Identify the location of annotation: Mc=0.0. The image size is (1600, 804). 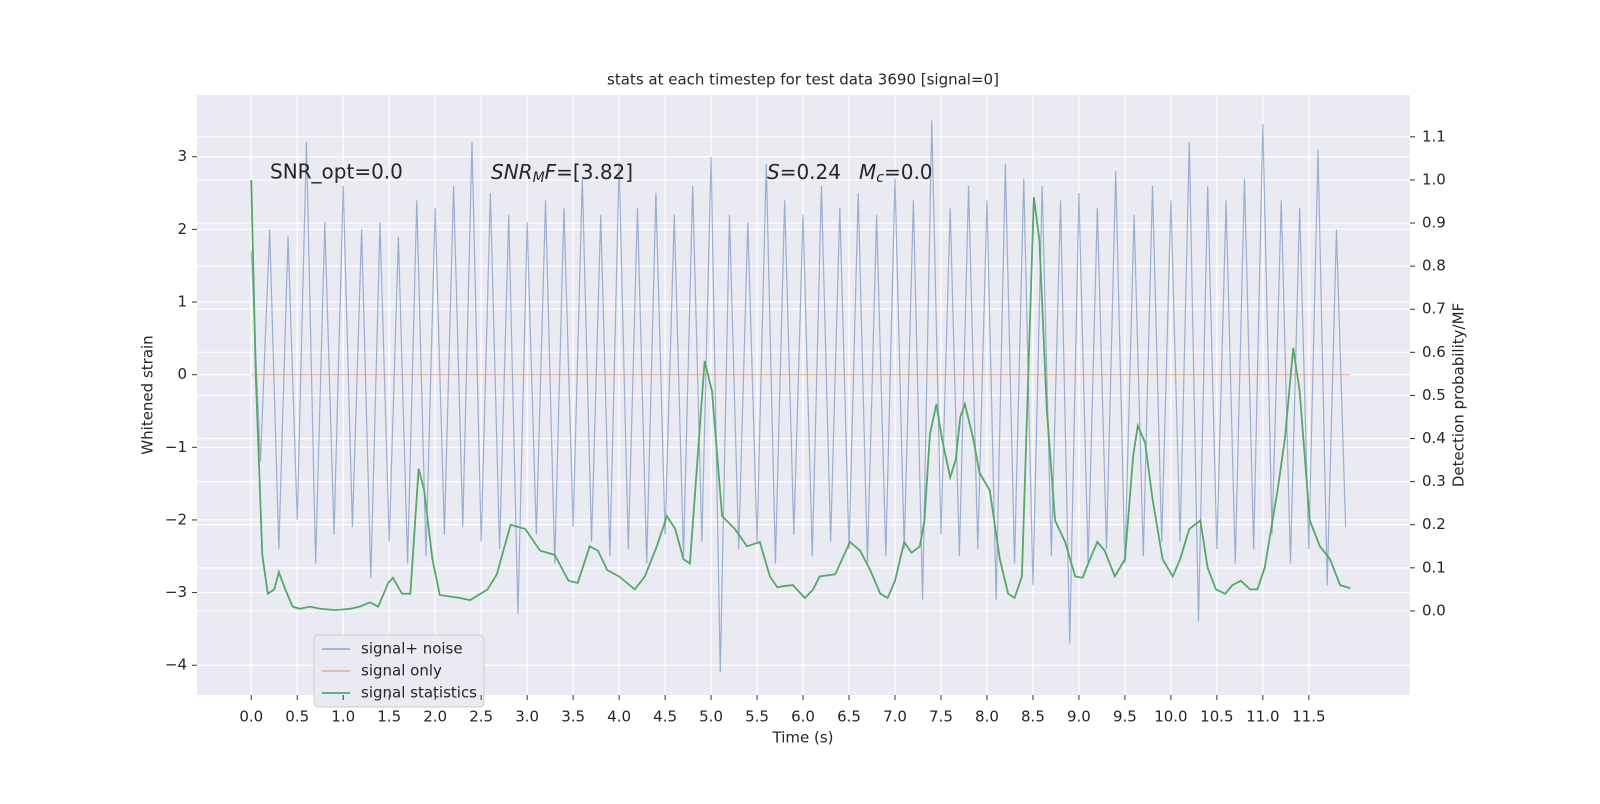
(896, 173).